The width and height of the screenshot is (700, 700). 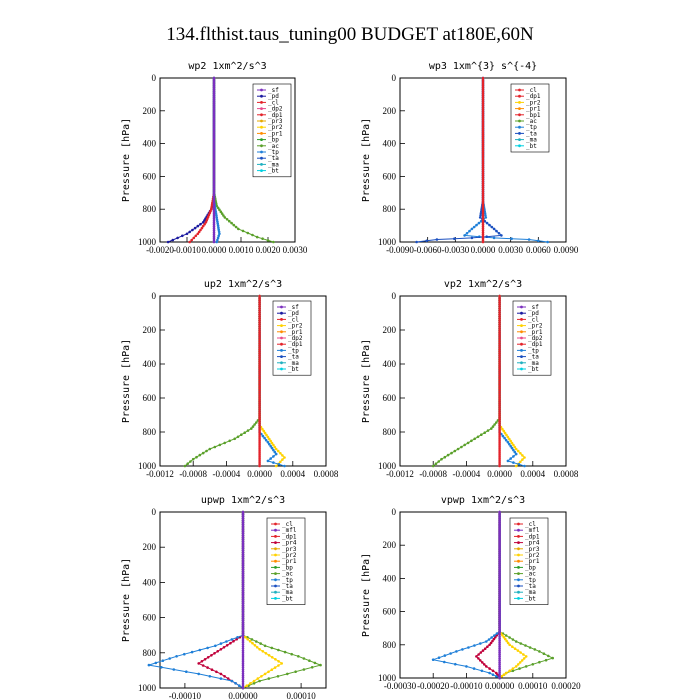 What do you see at coordinates (400, 474) in the screenshot?
I see `x-tick-label: -0.0012` at bounding box center [400, 474].